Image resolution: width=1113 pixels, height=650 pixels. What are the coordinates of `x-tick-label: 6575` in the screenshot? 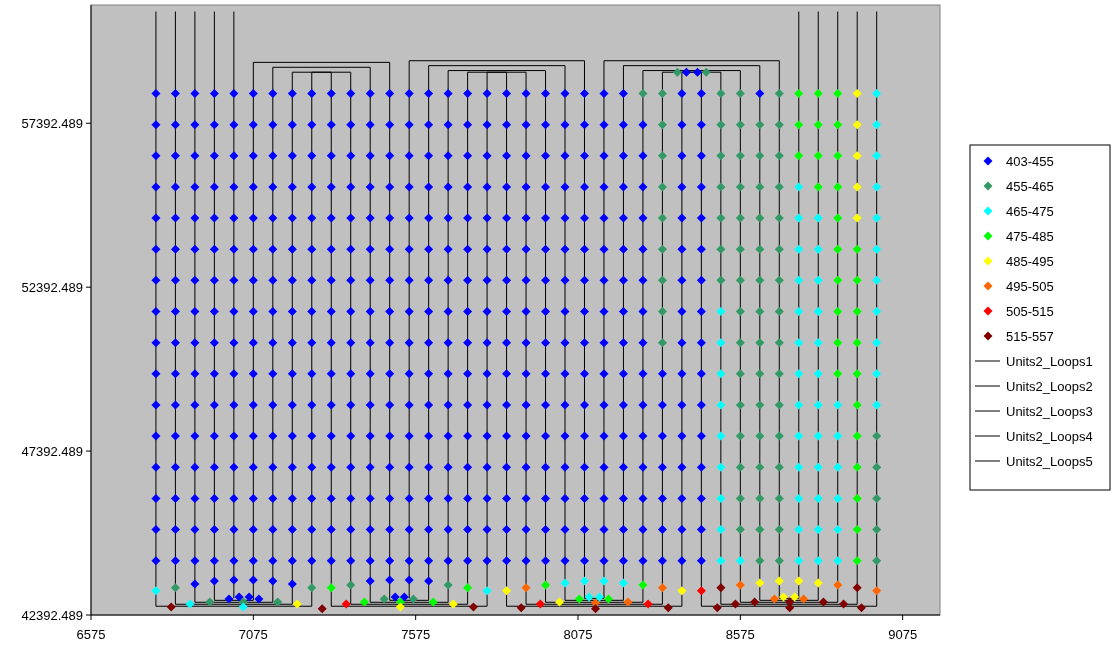 It's located at (91, 634).